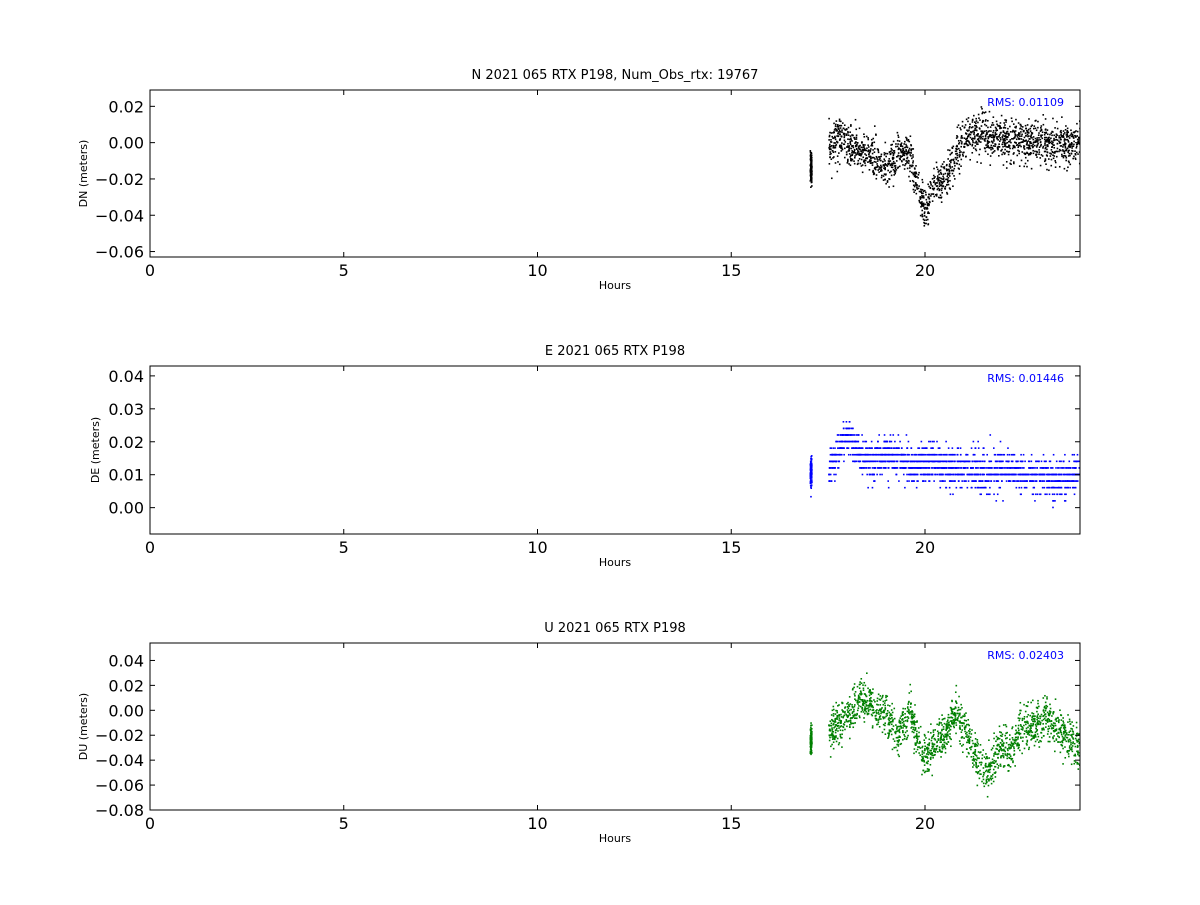 Image resolution: width=1200 pixels, height=905 pixels. I want to click on y-tick-label: 0.00, so click(126, 508).